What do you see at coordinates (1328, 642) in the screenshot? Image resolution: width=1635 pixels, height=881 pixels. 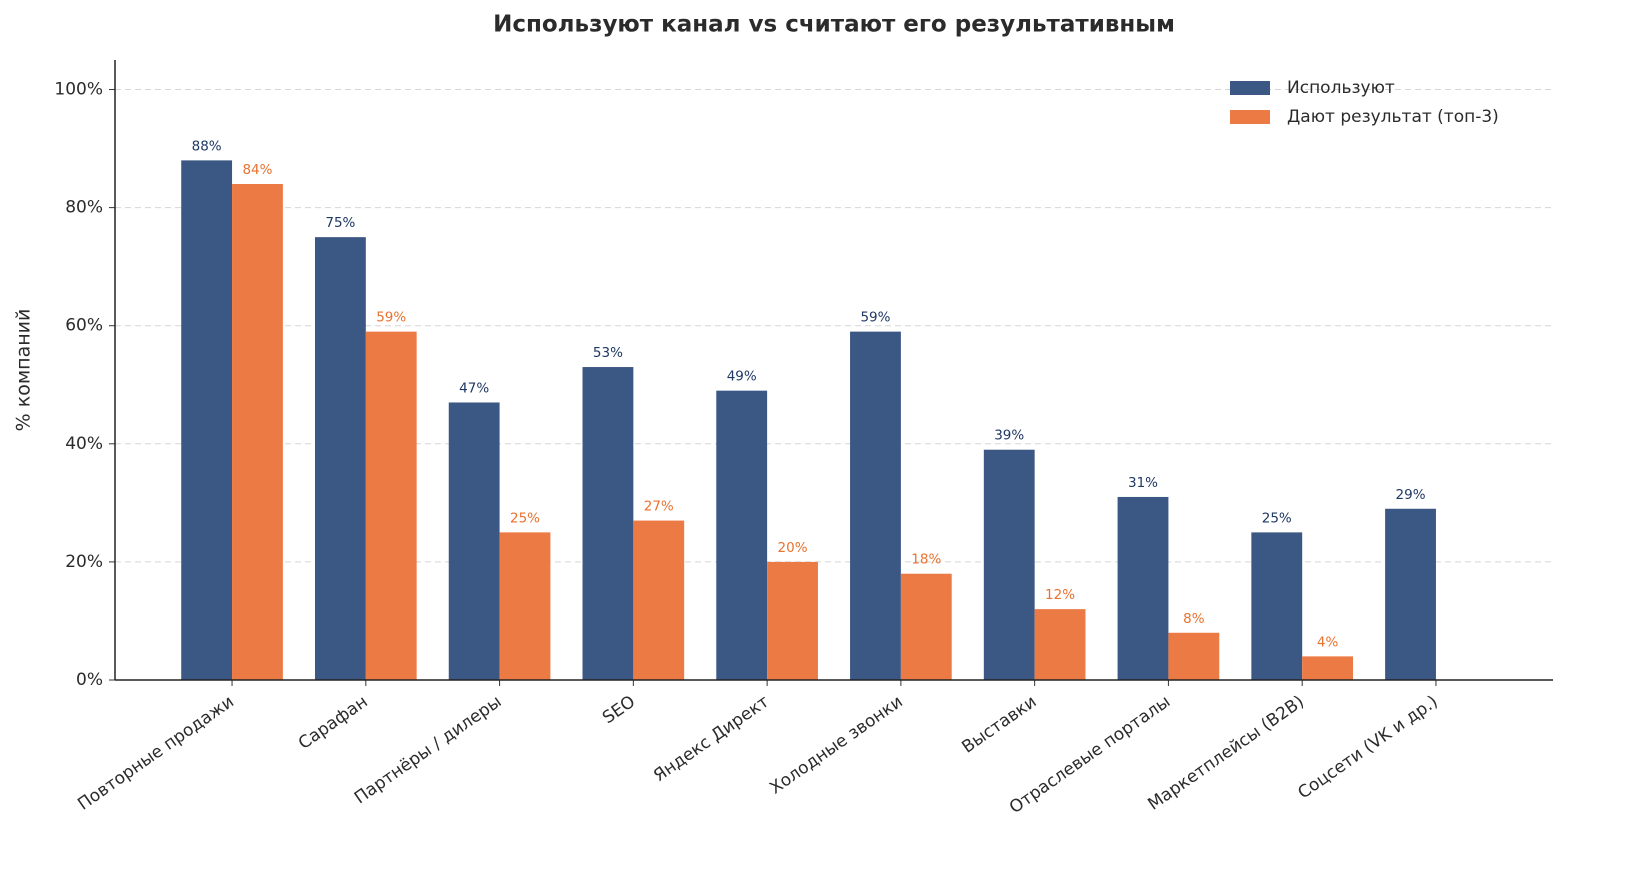 I see `value-label: 4%` at bounding box center [1328, 642].